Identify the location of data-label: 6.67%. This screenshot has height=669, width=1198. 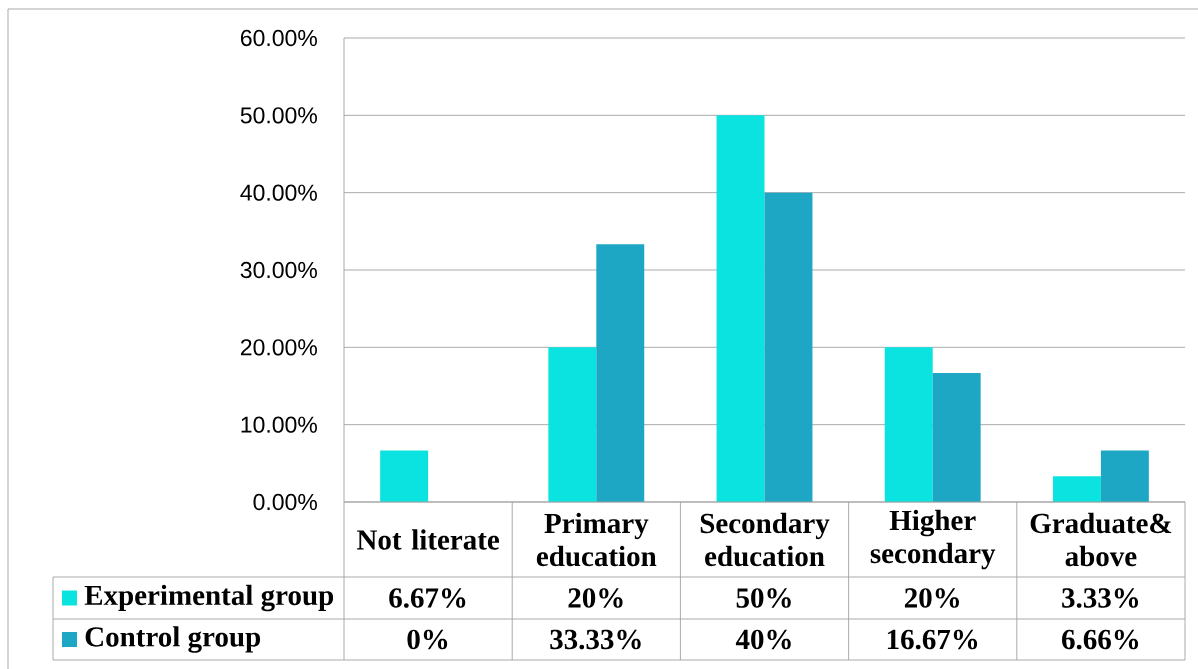
(427, 598).